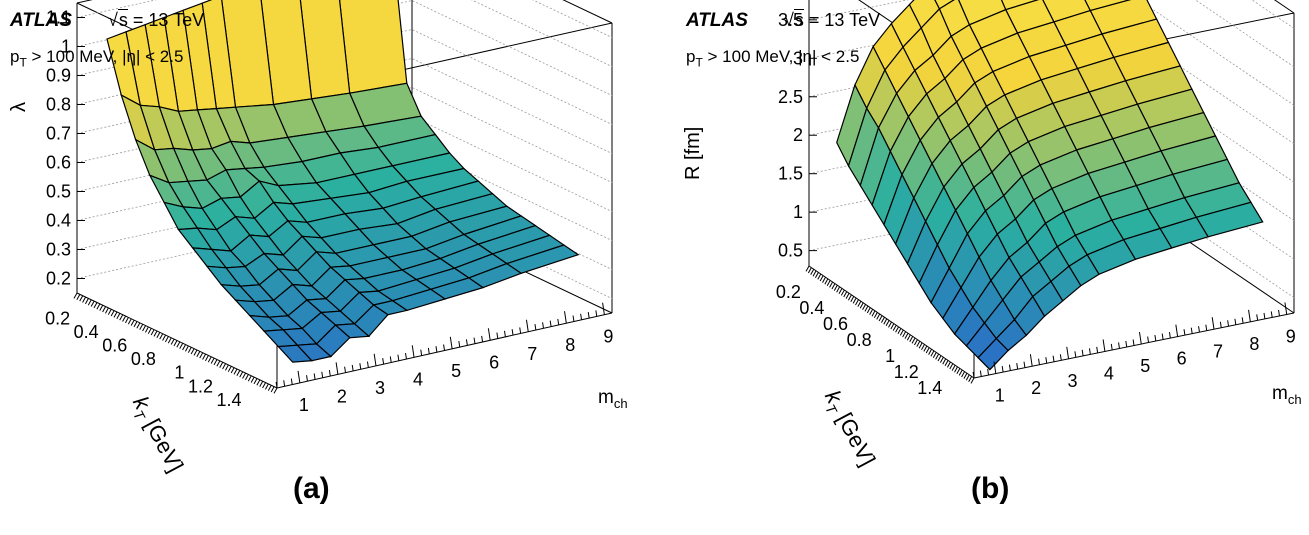 The height and width of the screenshot is (535, 1309). What do you see at coordinates (811, 308) in the screenshot?
I see `kt-tick-label: 0.4` at bounding box center [811, 308].